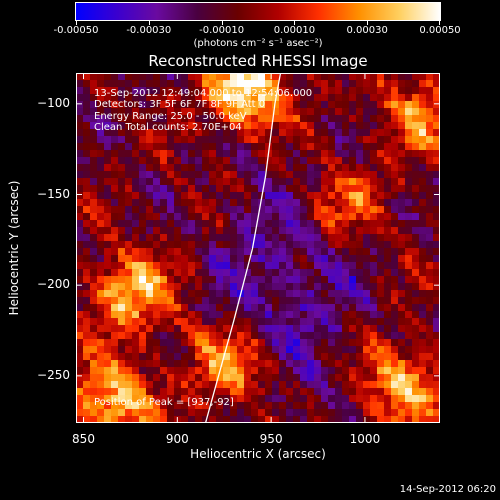 This screenshot has height=500, width=500. What do you see at coordinates (447, 489) in the screenshot?
I see `generation-timestamp: 14-Sep-2012 06:20` at bounding box center [447, 489].